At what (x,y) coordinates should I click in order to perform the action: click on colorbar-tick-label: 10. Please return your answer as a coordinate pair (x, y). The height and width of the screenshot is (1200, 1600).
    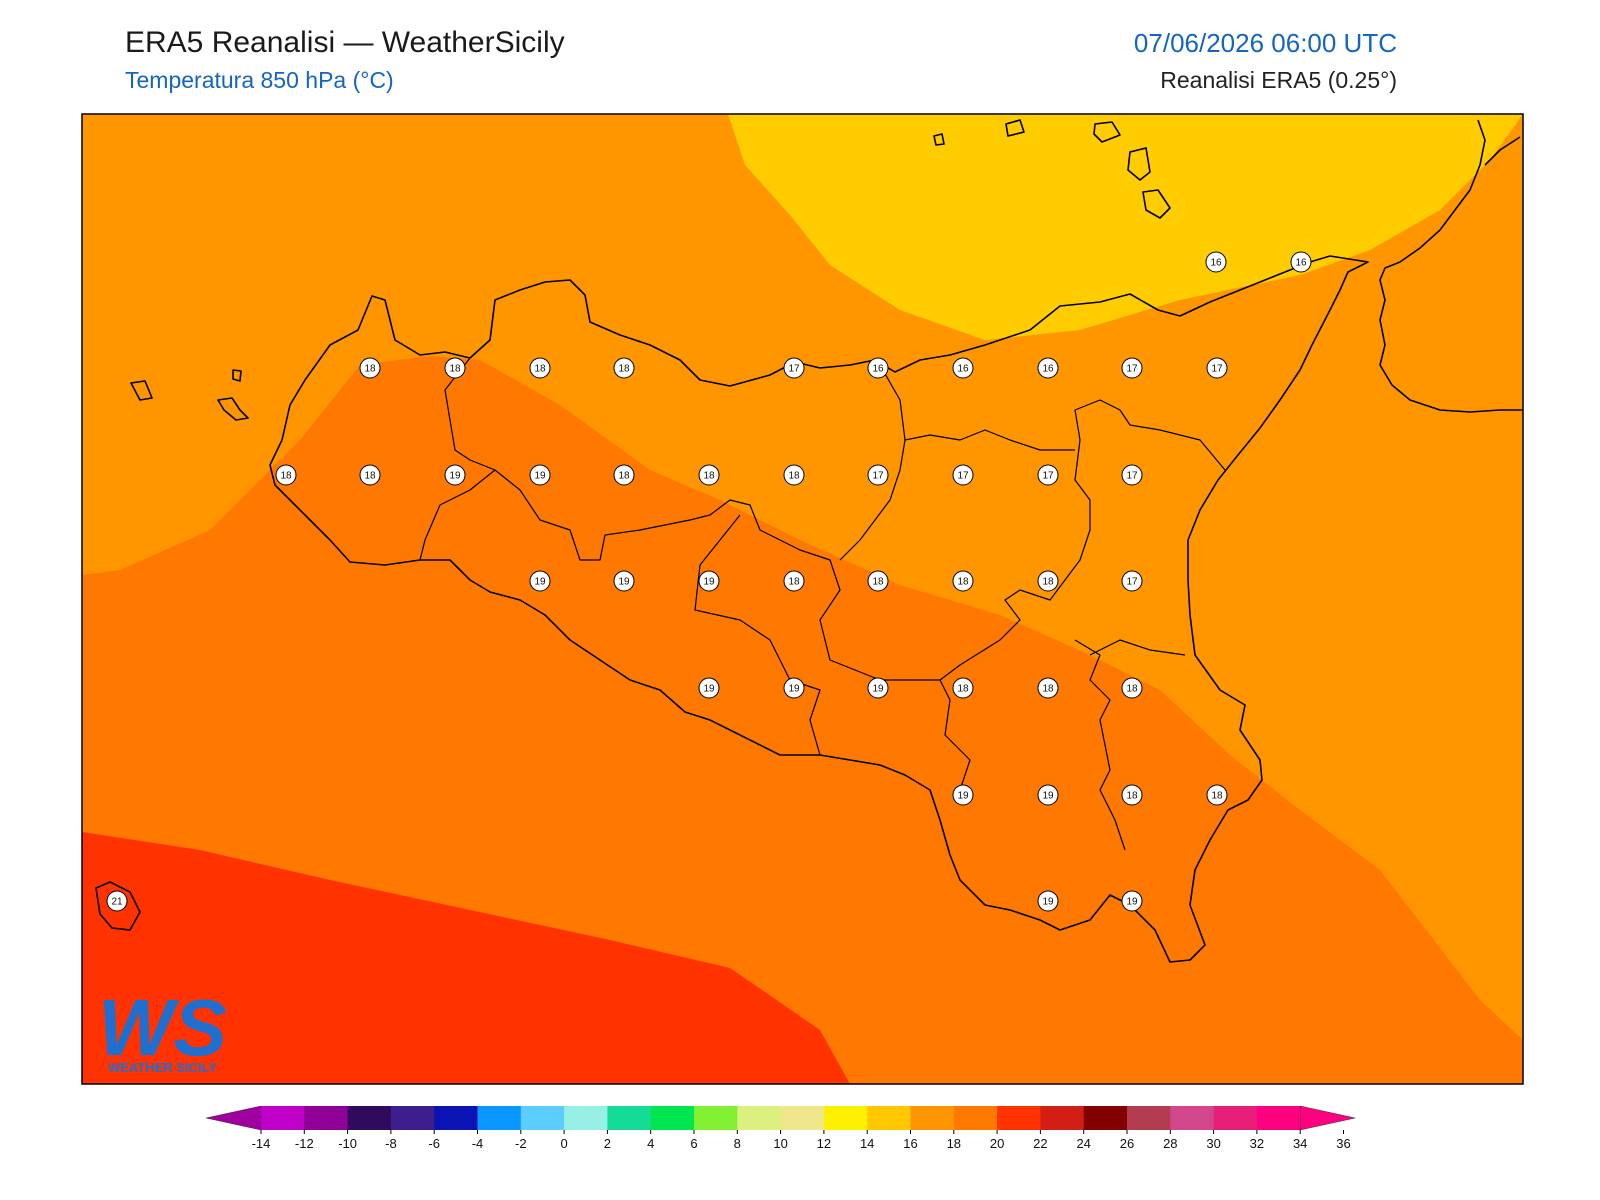
    Looking at the image, I should click on (780, 1143).